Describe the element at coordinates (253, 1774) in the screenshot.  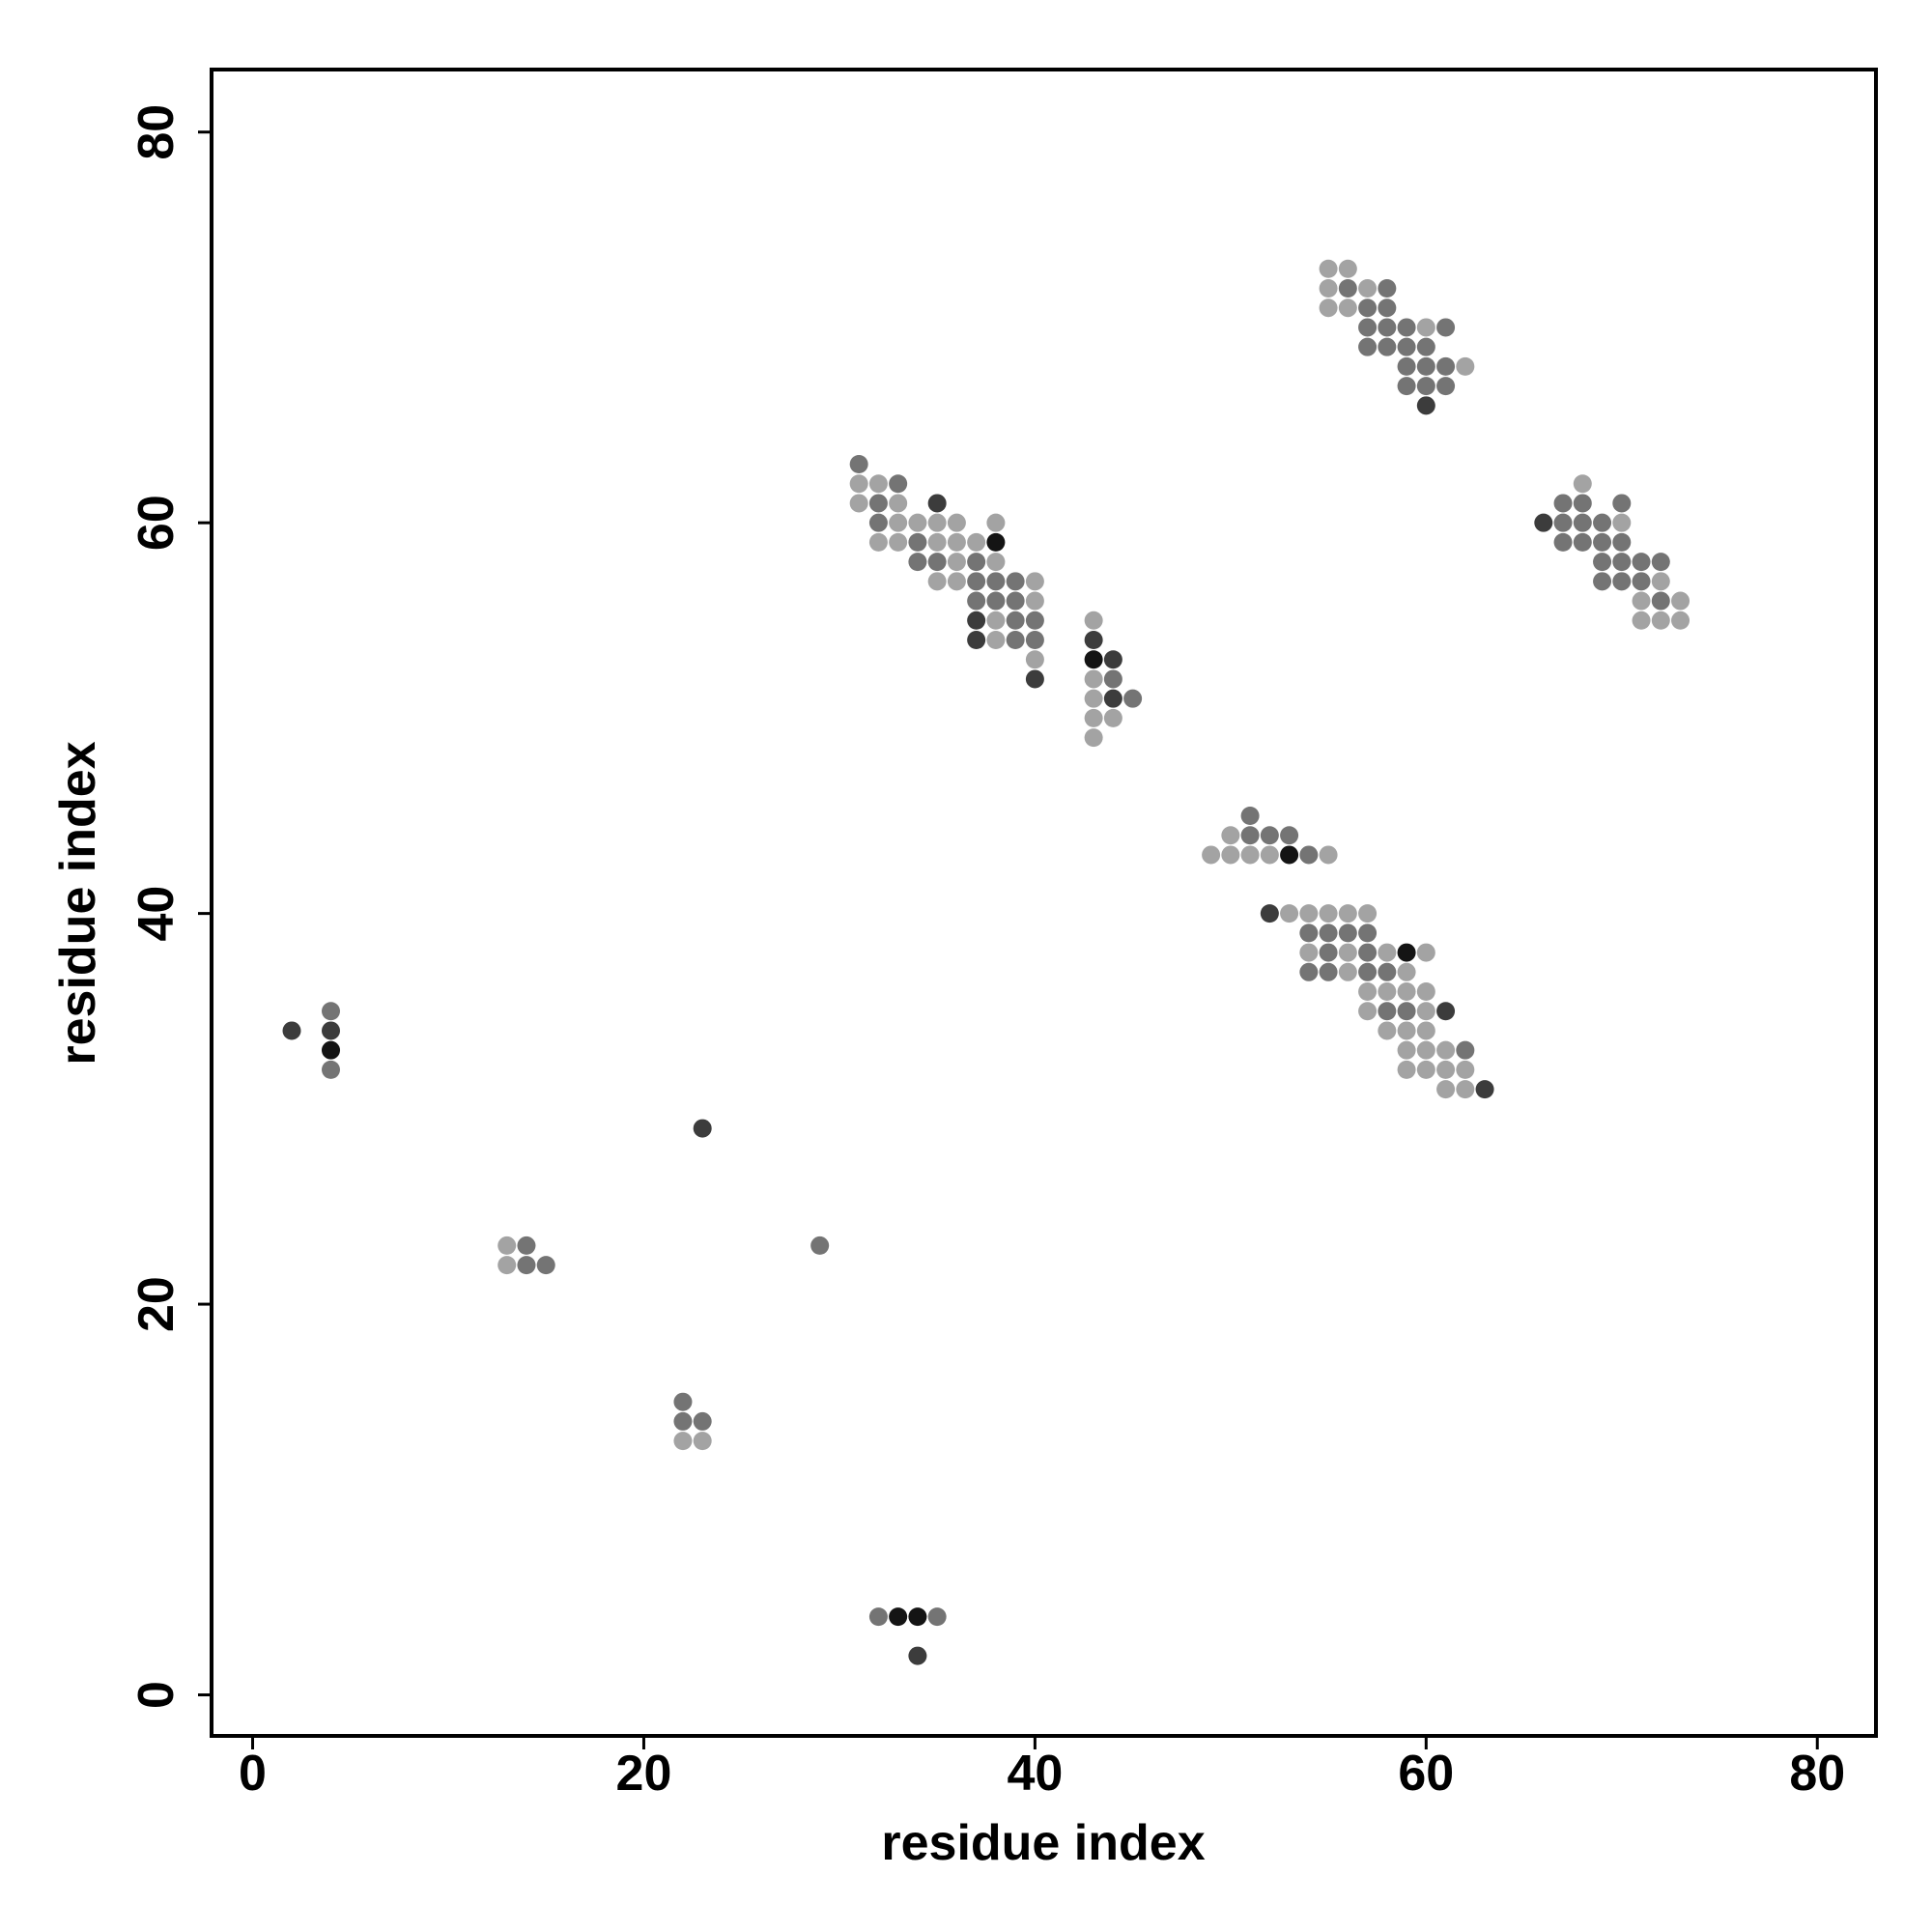
I see `x-tick-label: 0` at that location.